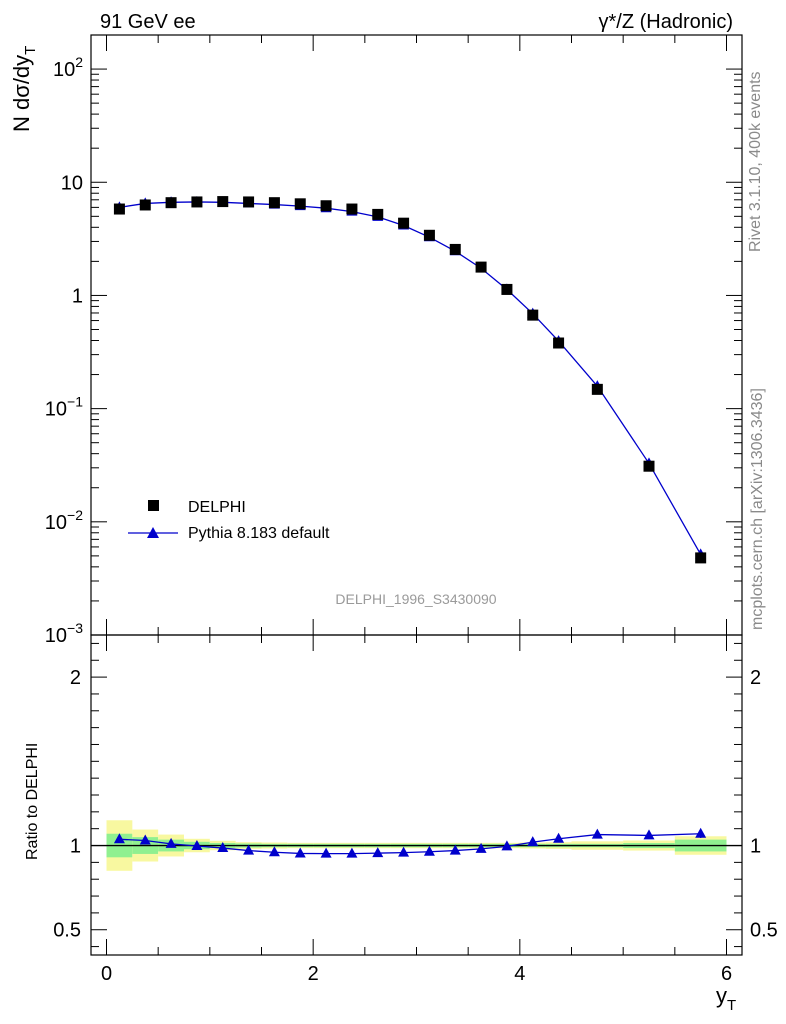 The height and width of the screenshot is (1024, 786). Describe the element at coordinates (666, 22) in the screenshot. I see `title-right: γ*/Z (Hadronic)` at that location.